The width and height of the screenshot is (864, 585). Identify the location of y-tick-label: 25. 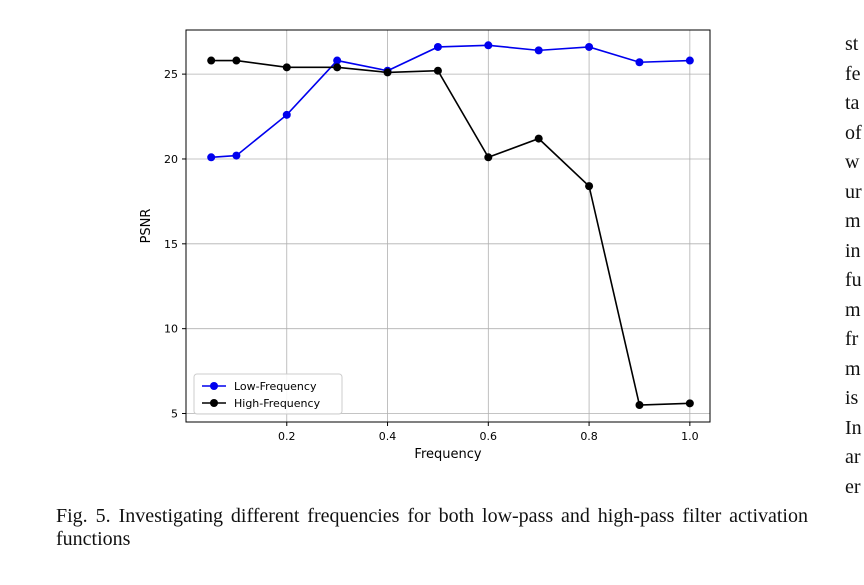
(171, 74).